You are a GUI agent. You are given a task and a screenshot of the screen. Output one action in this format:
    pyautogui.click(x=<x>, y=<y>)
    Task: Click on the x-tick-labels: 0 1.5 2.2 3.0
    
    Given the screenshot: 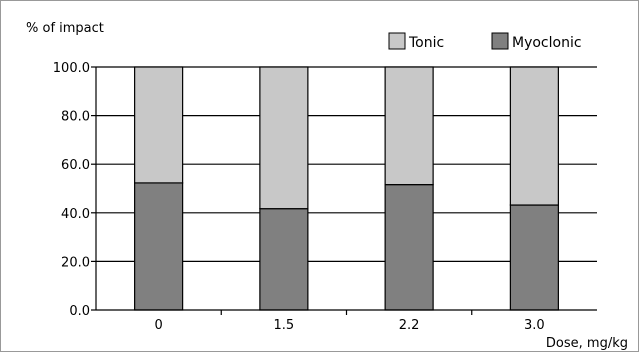 What is the action you would take?
    pyautogui.click(x=349, y=321)
    